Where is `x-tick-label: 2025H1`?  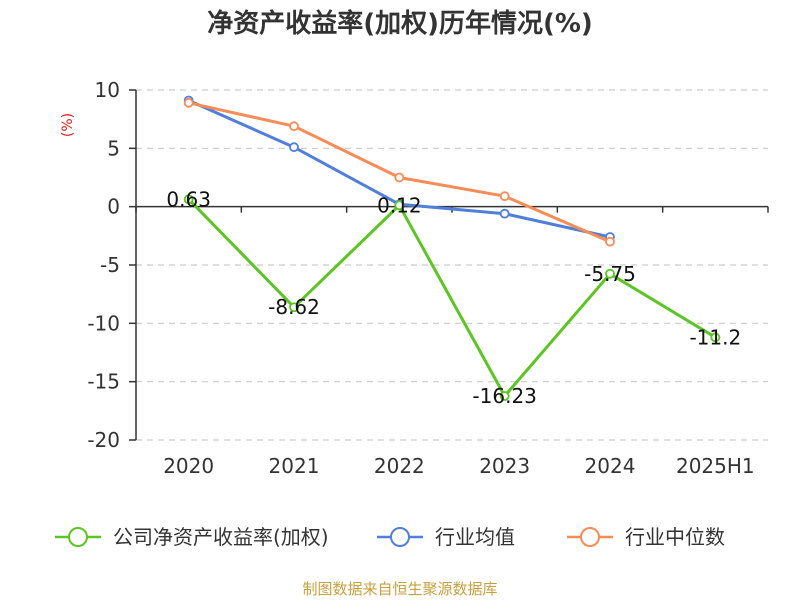 x-tick-label: 2025H1 is located at coordinates (715, 466).